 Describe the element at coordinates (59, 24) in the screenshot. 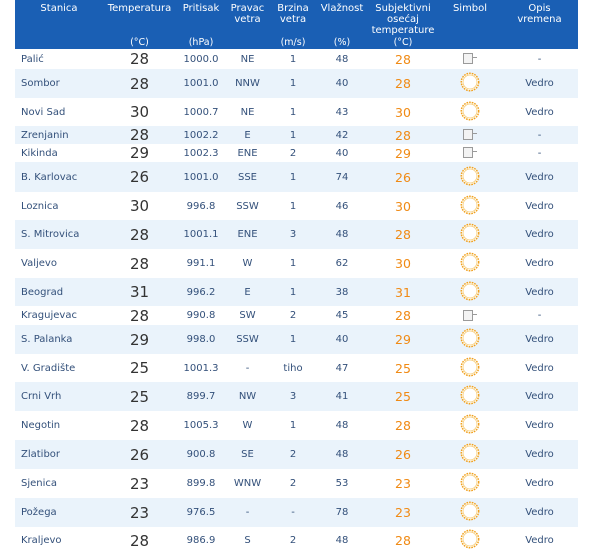

I see `header-stanica: Stanica` at that location.